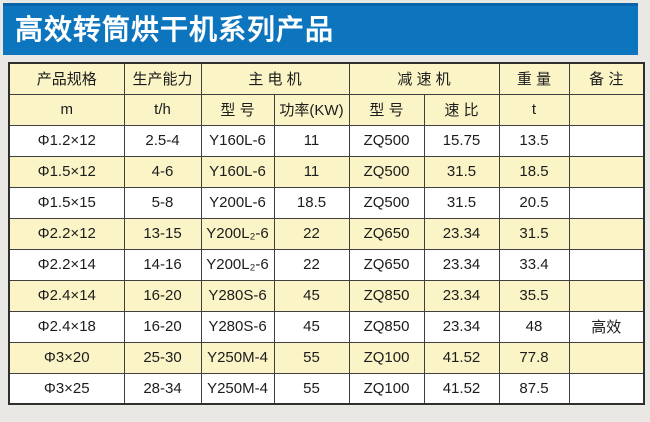  I want to click on col-header-reducer: 减 速 机, so click(424, 78).